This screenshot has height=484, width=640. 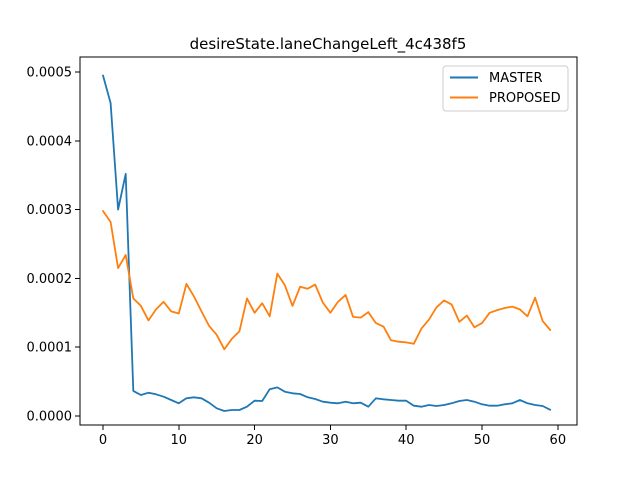 What do you see at coordinates (50, 141) in the screenshot?
I see `y-tick-label: 0.0004` at bounding box center [50, 141].